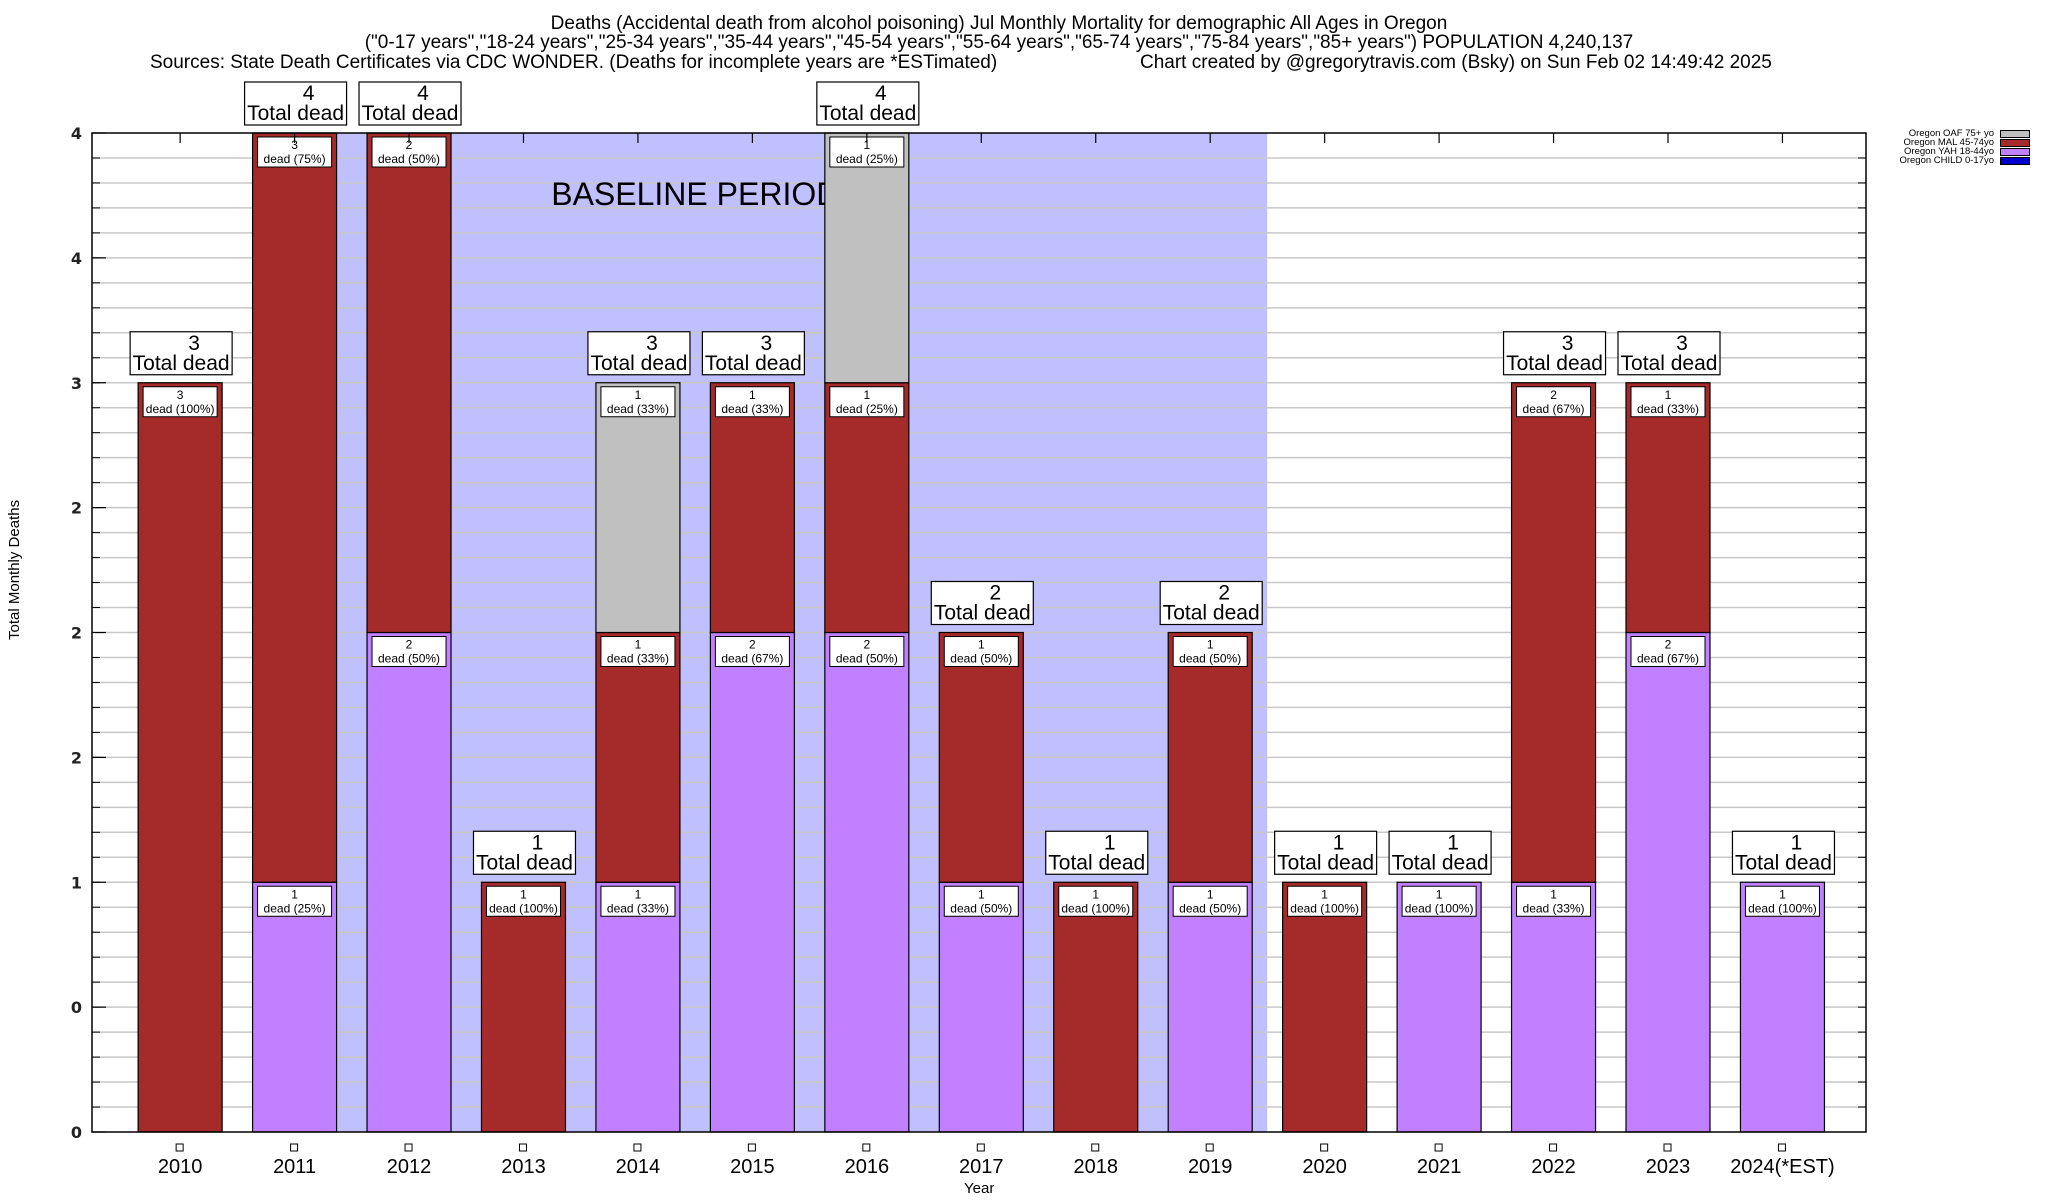 This screenshot has height=1200, width=2048. Describe the element at coordinates (1955, 142) in the screenshot. I see `legend-item-mal: Oregon MAL 45-74yo` at that location.